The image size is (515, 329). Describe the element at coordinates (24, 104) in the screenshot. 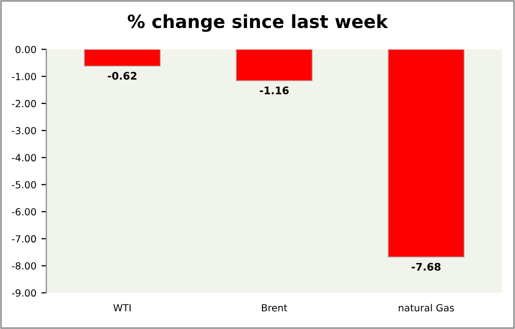

I see `y-tick-label: -2.00` at that location.